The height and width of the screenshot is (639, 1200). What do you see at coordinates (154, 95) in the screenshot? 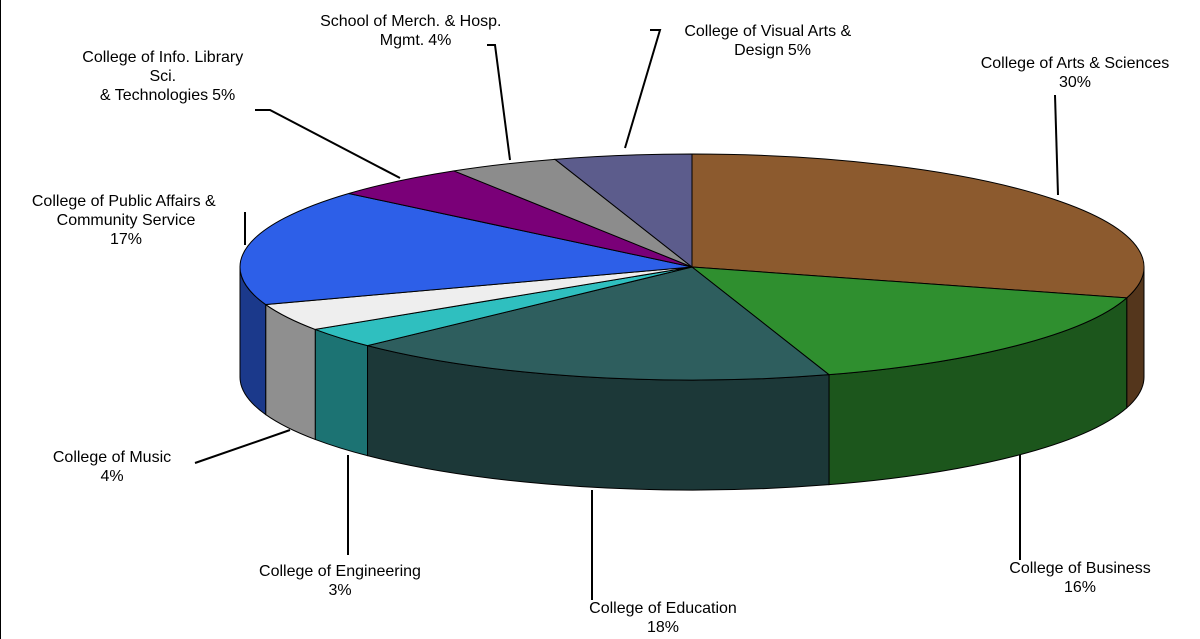
I see `label-line: & Technologies` at bounding box center [154, 95].